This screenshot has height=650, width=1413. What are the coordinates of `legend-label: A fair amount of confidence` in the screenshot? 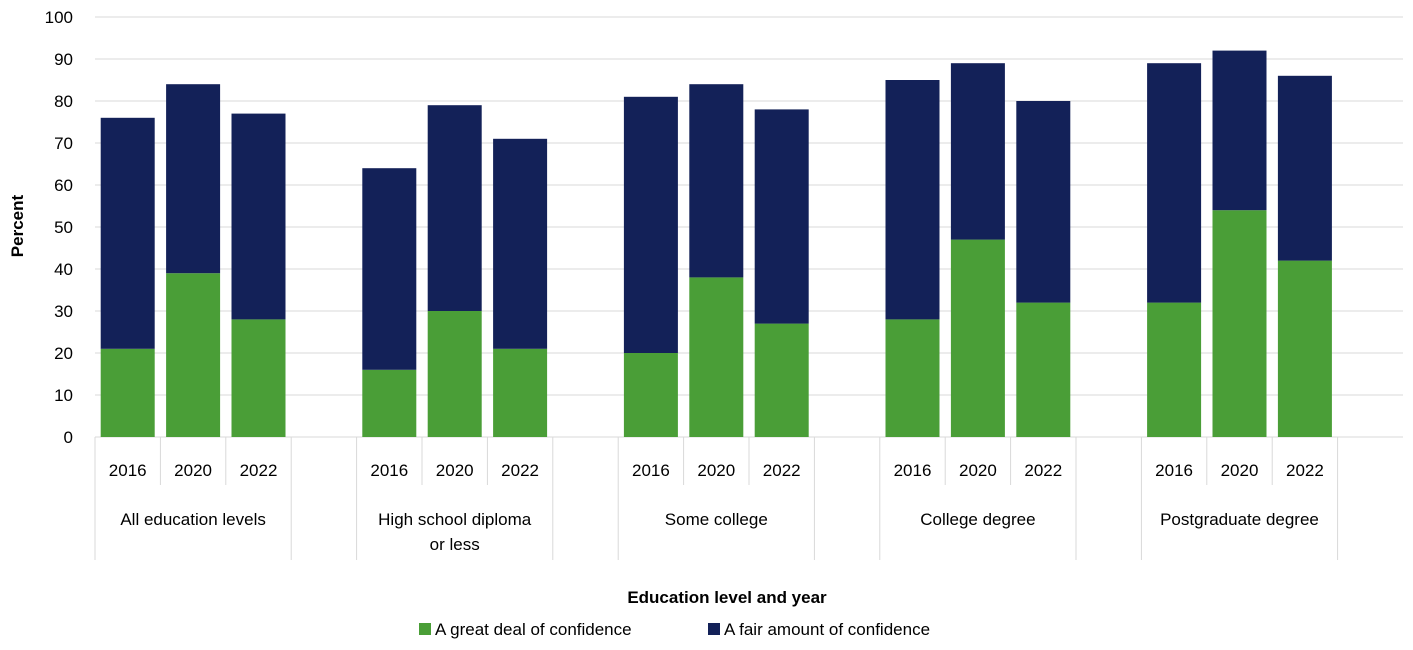 It's located at (827, 629).